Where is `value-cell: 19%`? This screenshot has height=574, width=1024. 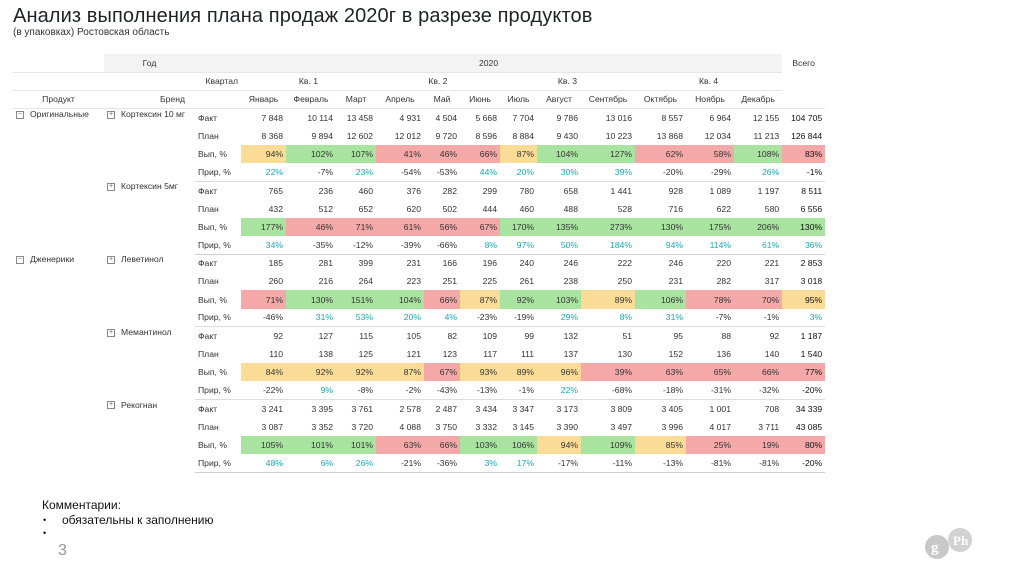 value-cell: 19% is located at coordinates (758, 445).